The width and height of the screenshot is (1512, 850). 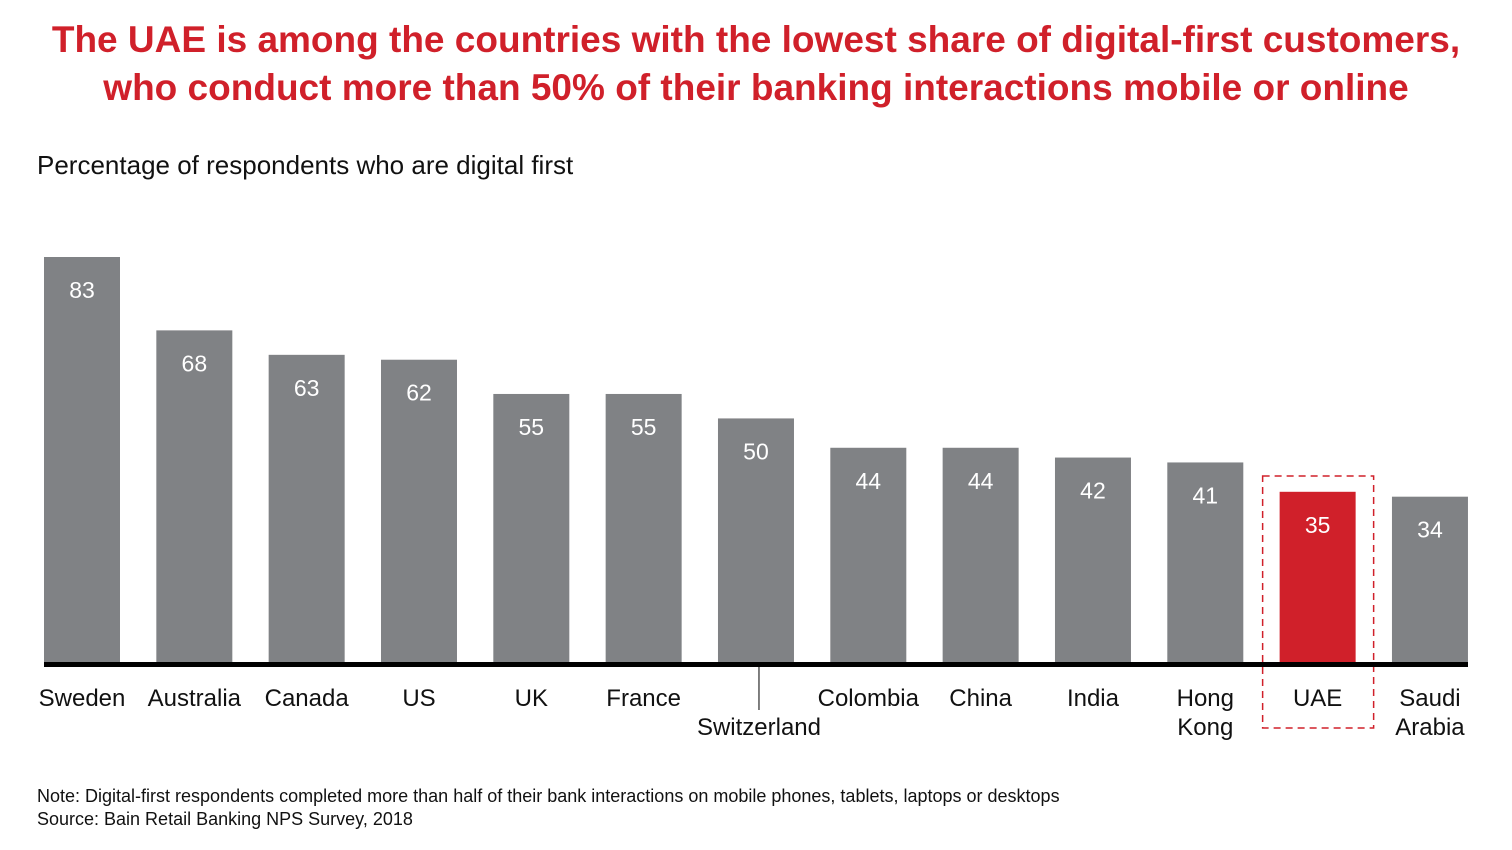 What do you see at coordinates (82, 460) in the screenshot?
I see `bar-sweden` at bounding box center [82, 460].